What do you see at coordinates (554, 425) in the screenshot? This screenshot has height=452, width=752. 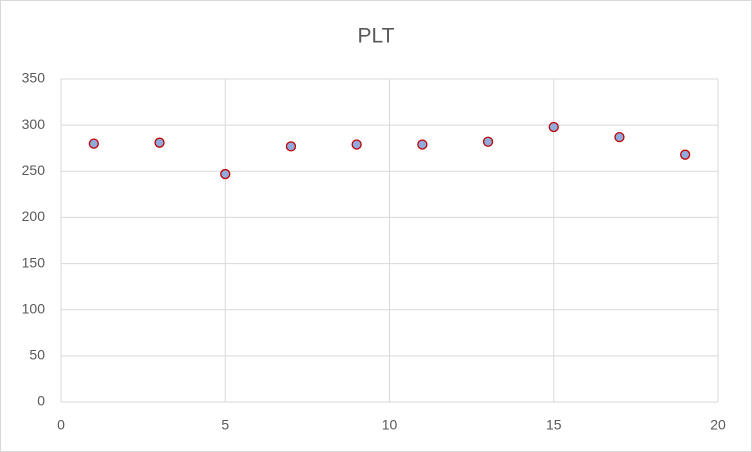 I see `x-tick-label: 15` at bounding box center [554, 425].